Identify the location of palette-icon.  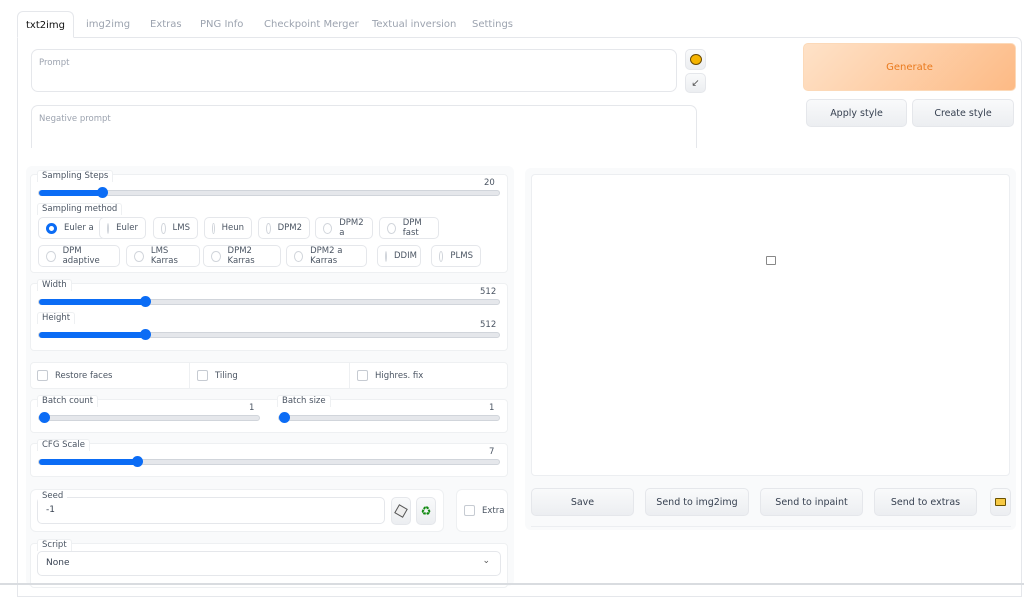
(695, 59).